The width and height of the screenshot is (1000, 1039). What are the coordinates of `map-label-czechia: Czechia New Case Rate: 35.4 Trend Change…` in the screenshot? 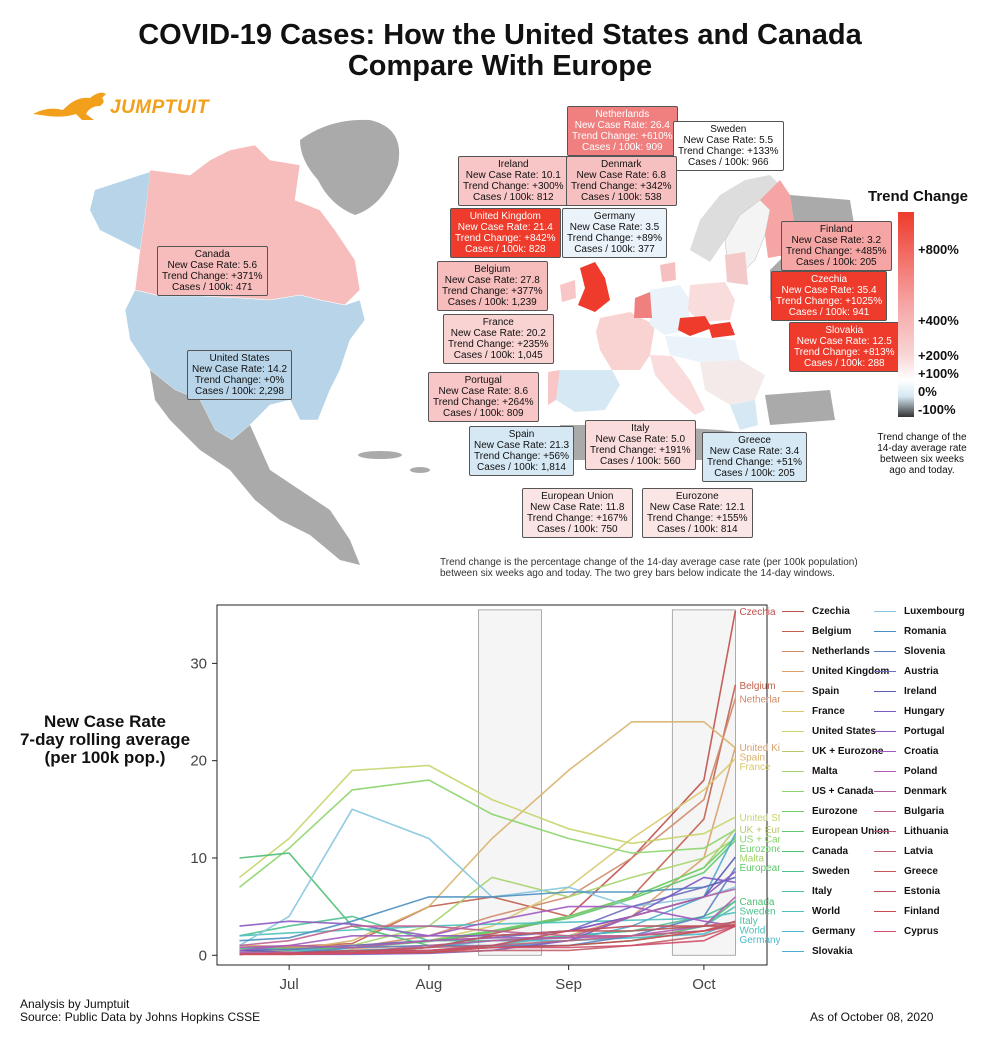 It's located at (829, 296).